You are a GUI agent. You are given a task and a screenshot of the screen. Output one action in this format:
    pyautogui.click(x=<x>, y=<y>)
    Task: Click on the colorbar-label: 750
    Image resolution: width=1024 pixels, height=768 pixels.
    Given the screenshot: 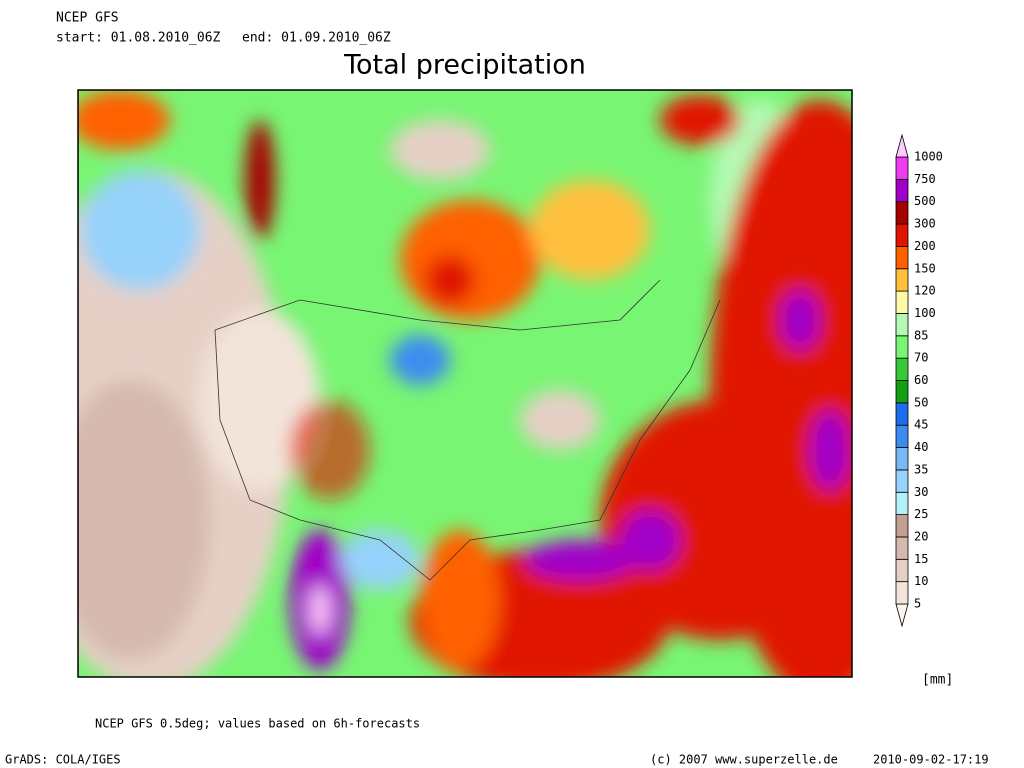 What is the action you would take?
    pyautogui.click(x=925, y=179)
    